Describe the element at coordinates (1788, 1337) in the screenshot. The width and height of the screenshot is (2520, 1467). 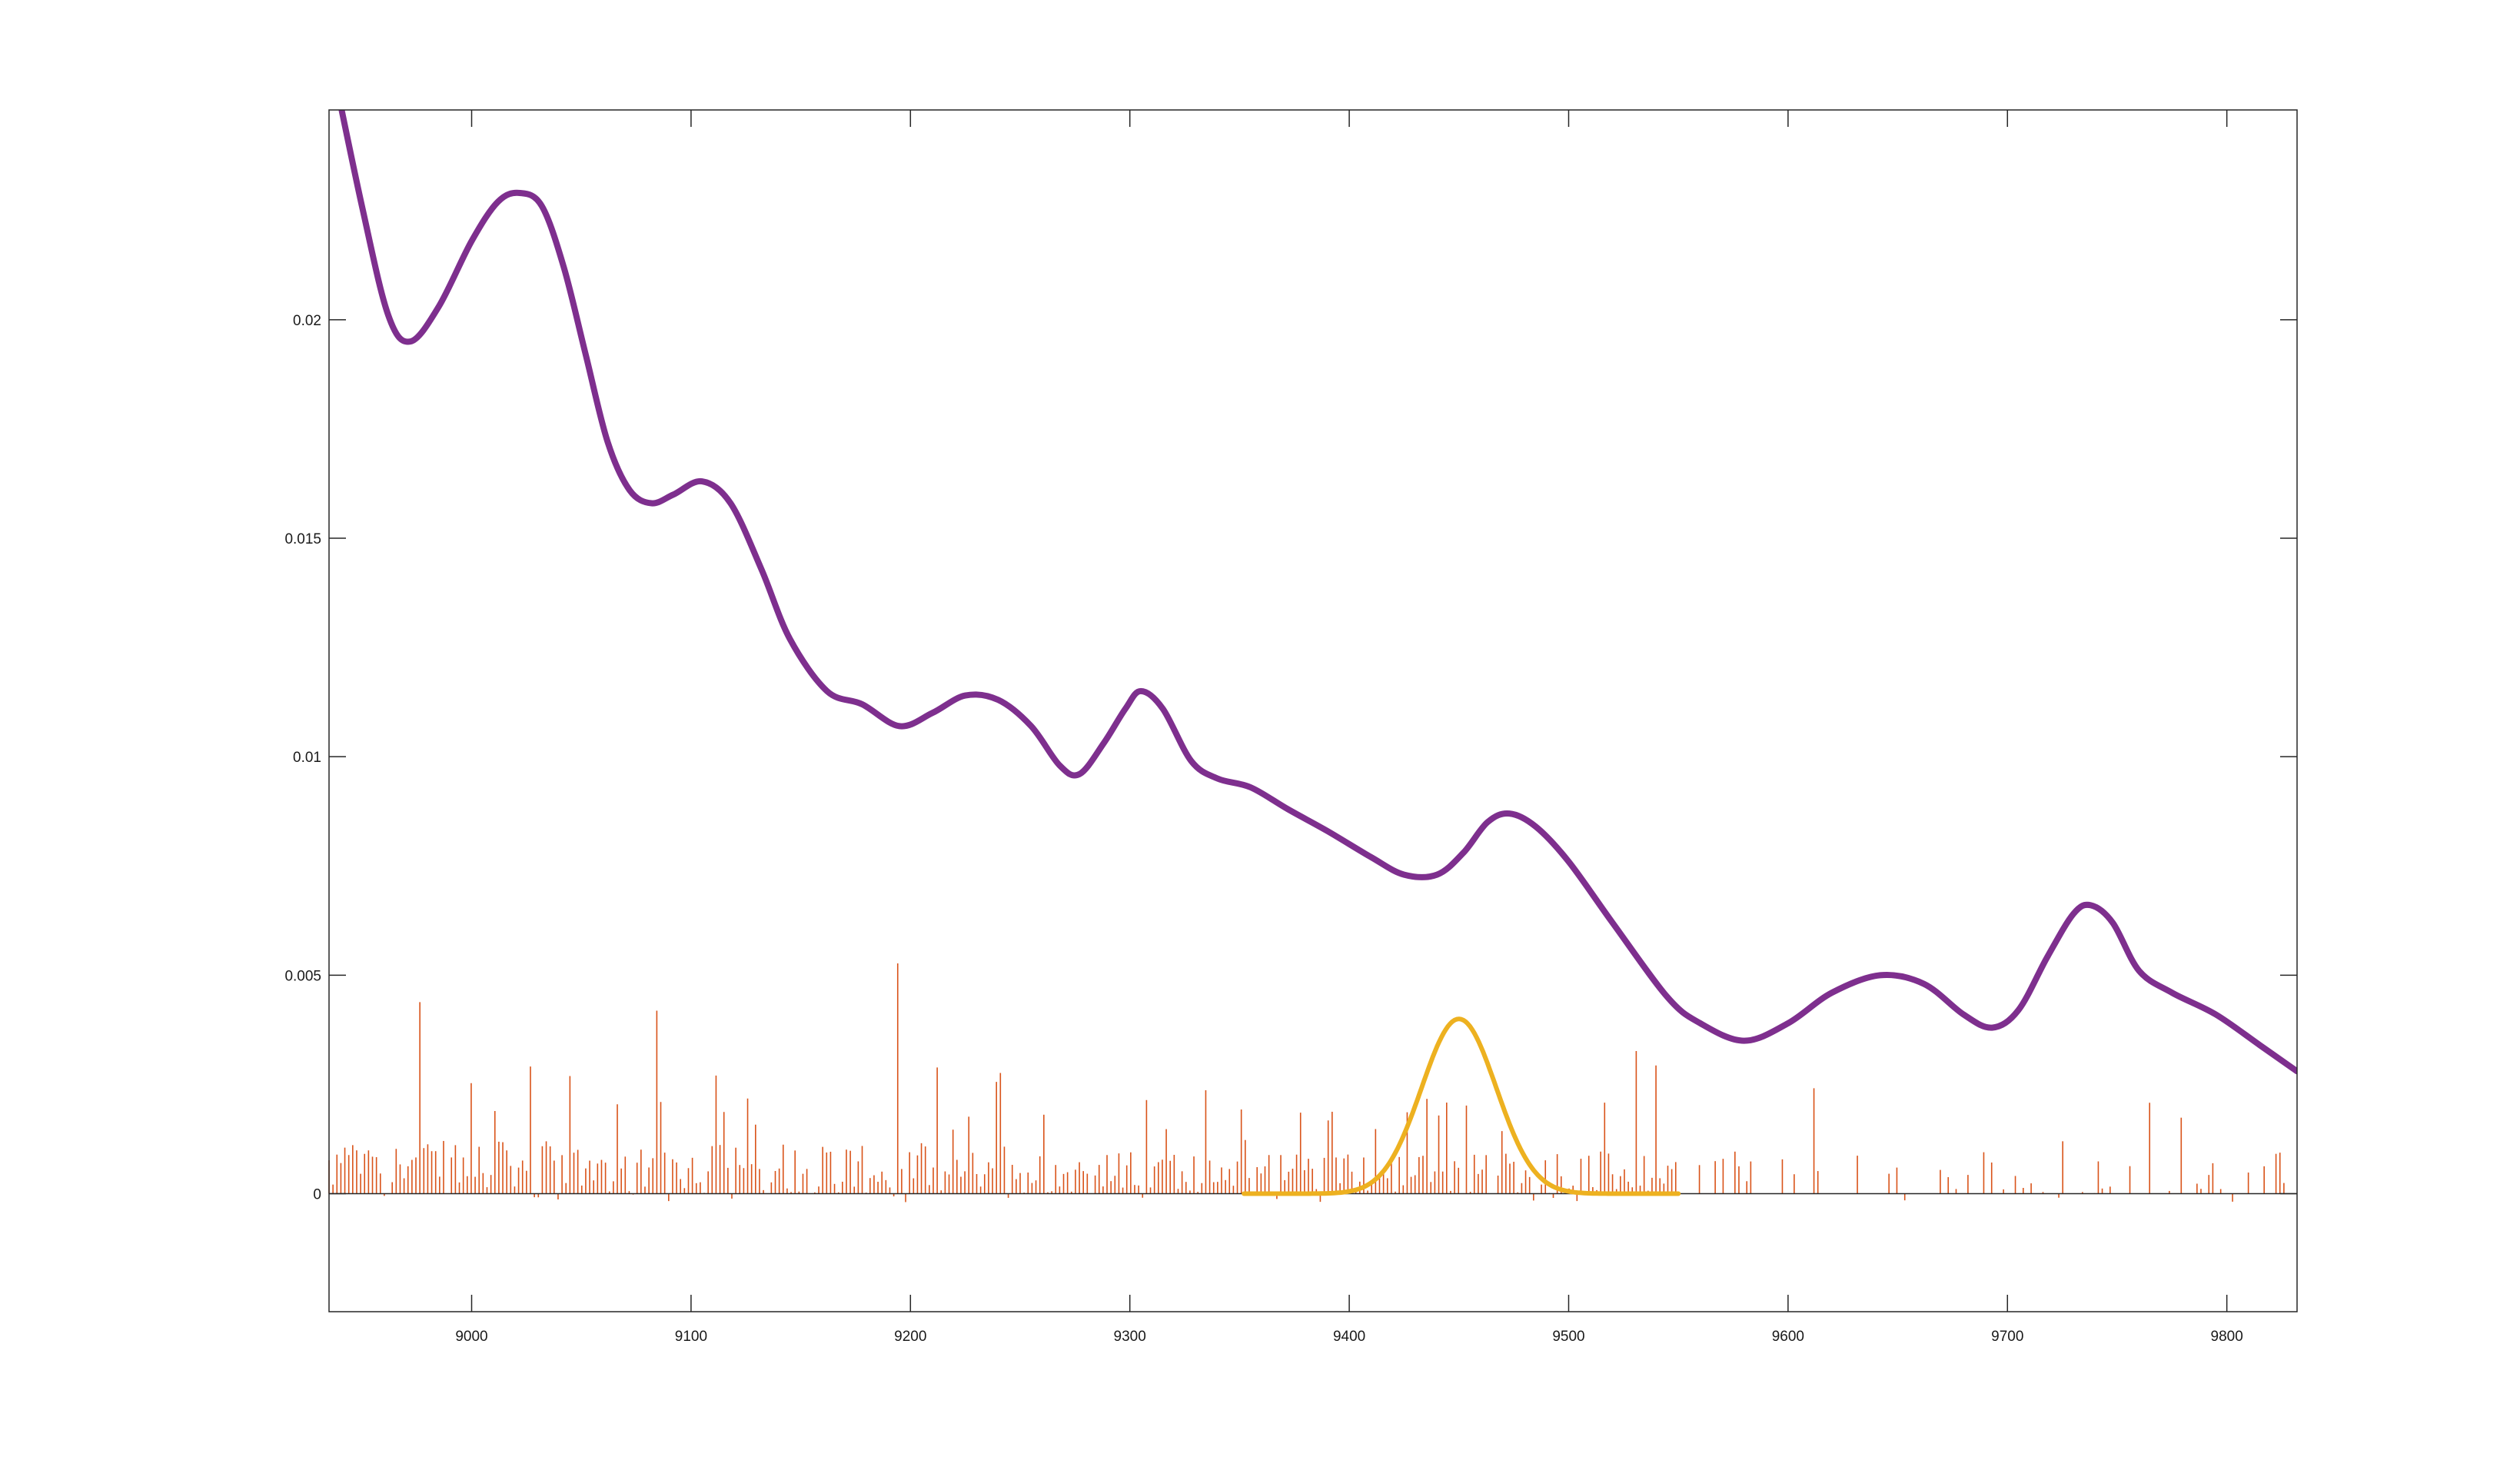
I see `x-tick-label: 9600` at that location.